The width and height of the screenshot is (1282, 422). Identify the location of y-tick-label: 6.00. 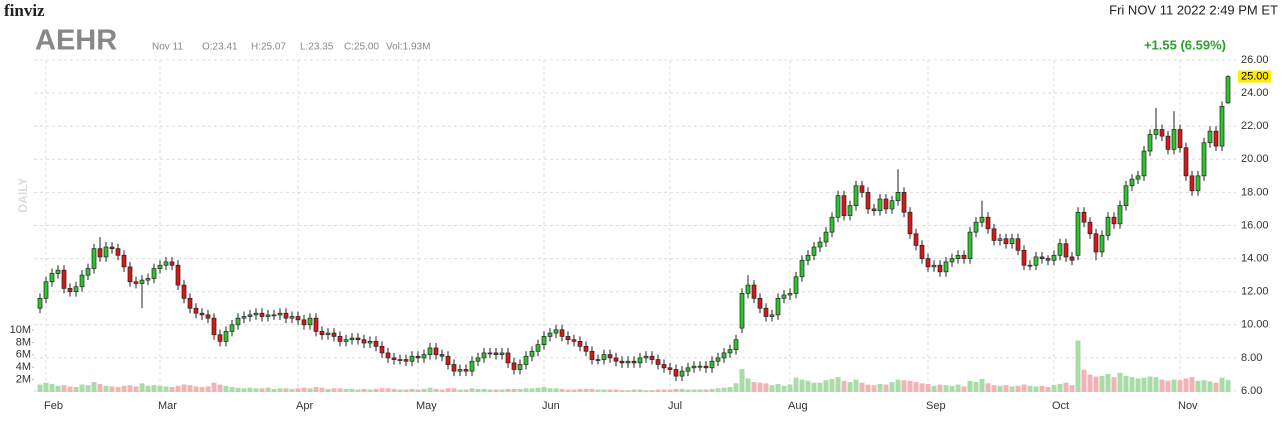
(1251, 391).